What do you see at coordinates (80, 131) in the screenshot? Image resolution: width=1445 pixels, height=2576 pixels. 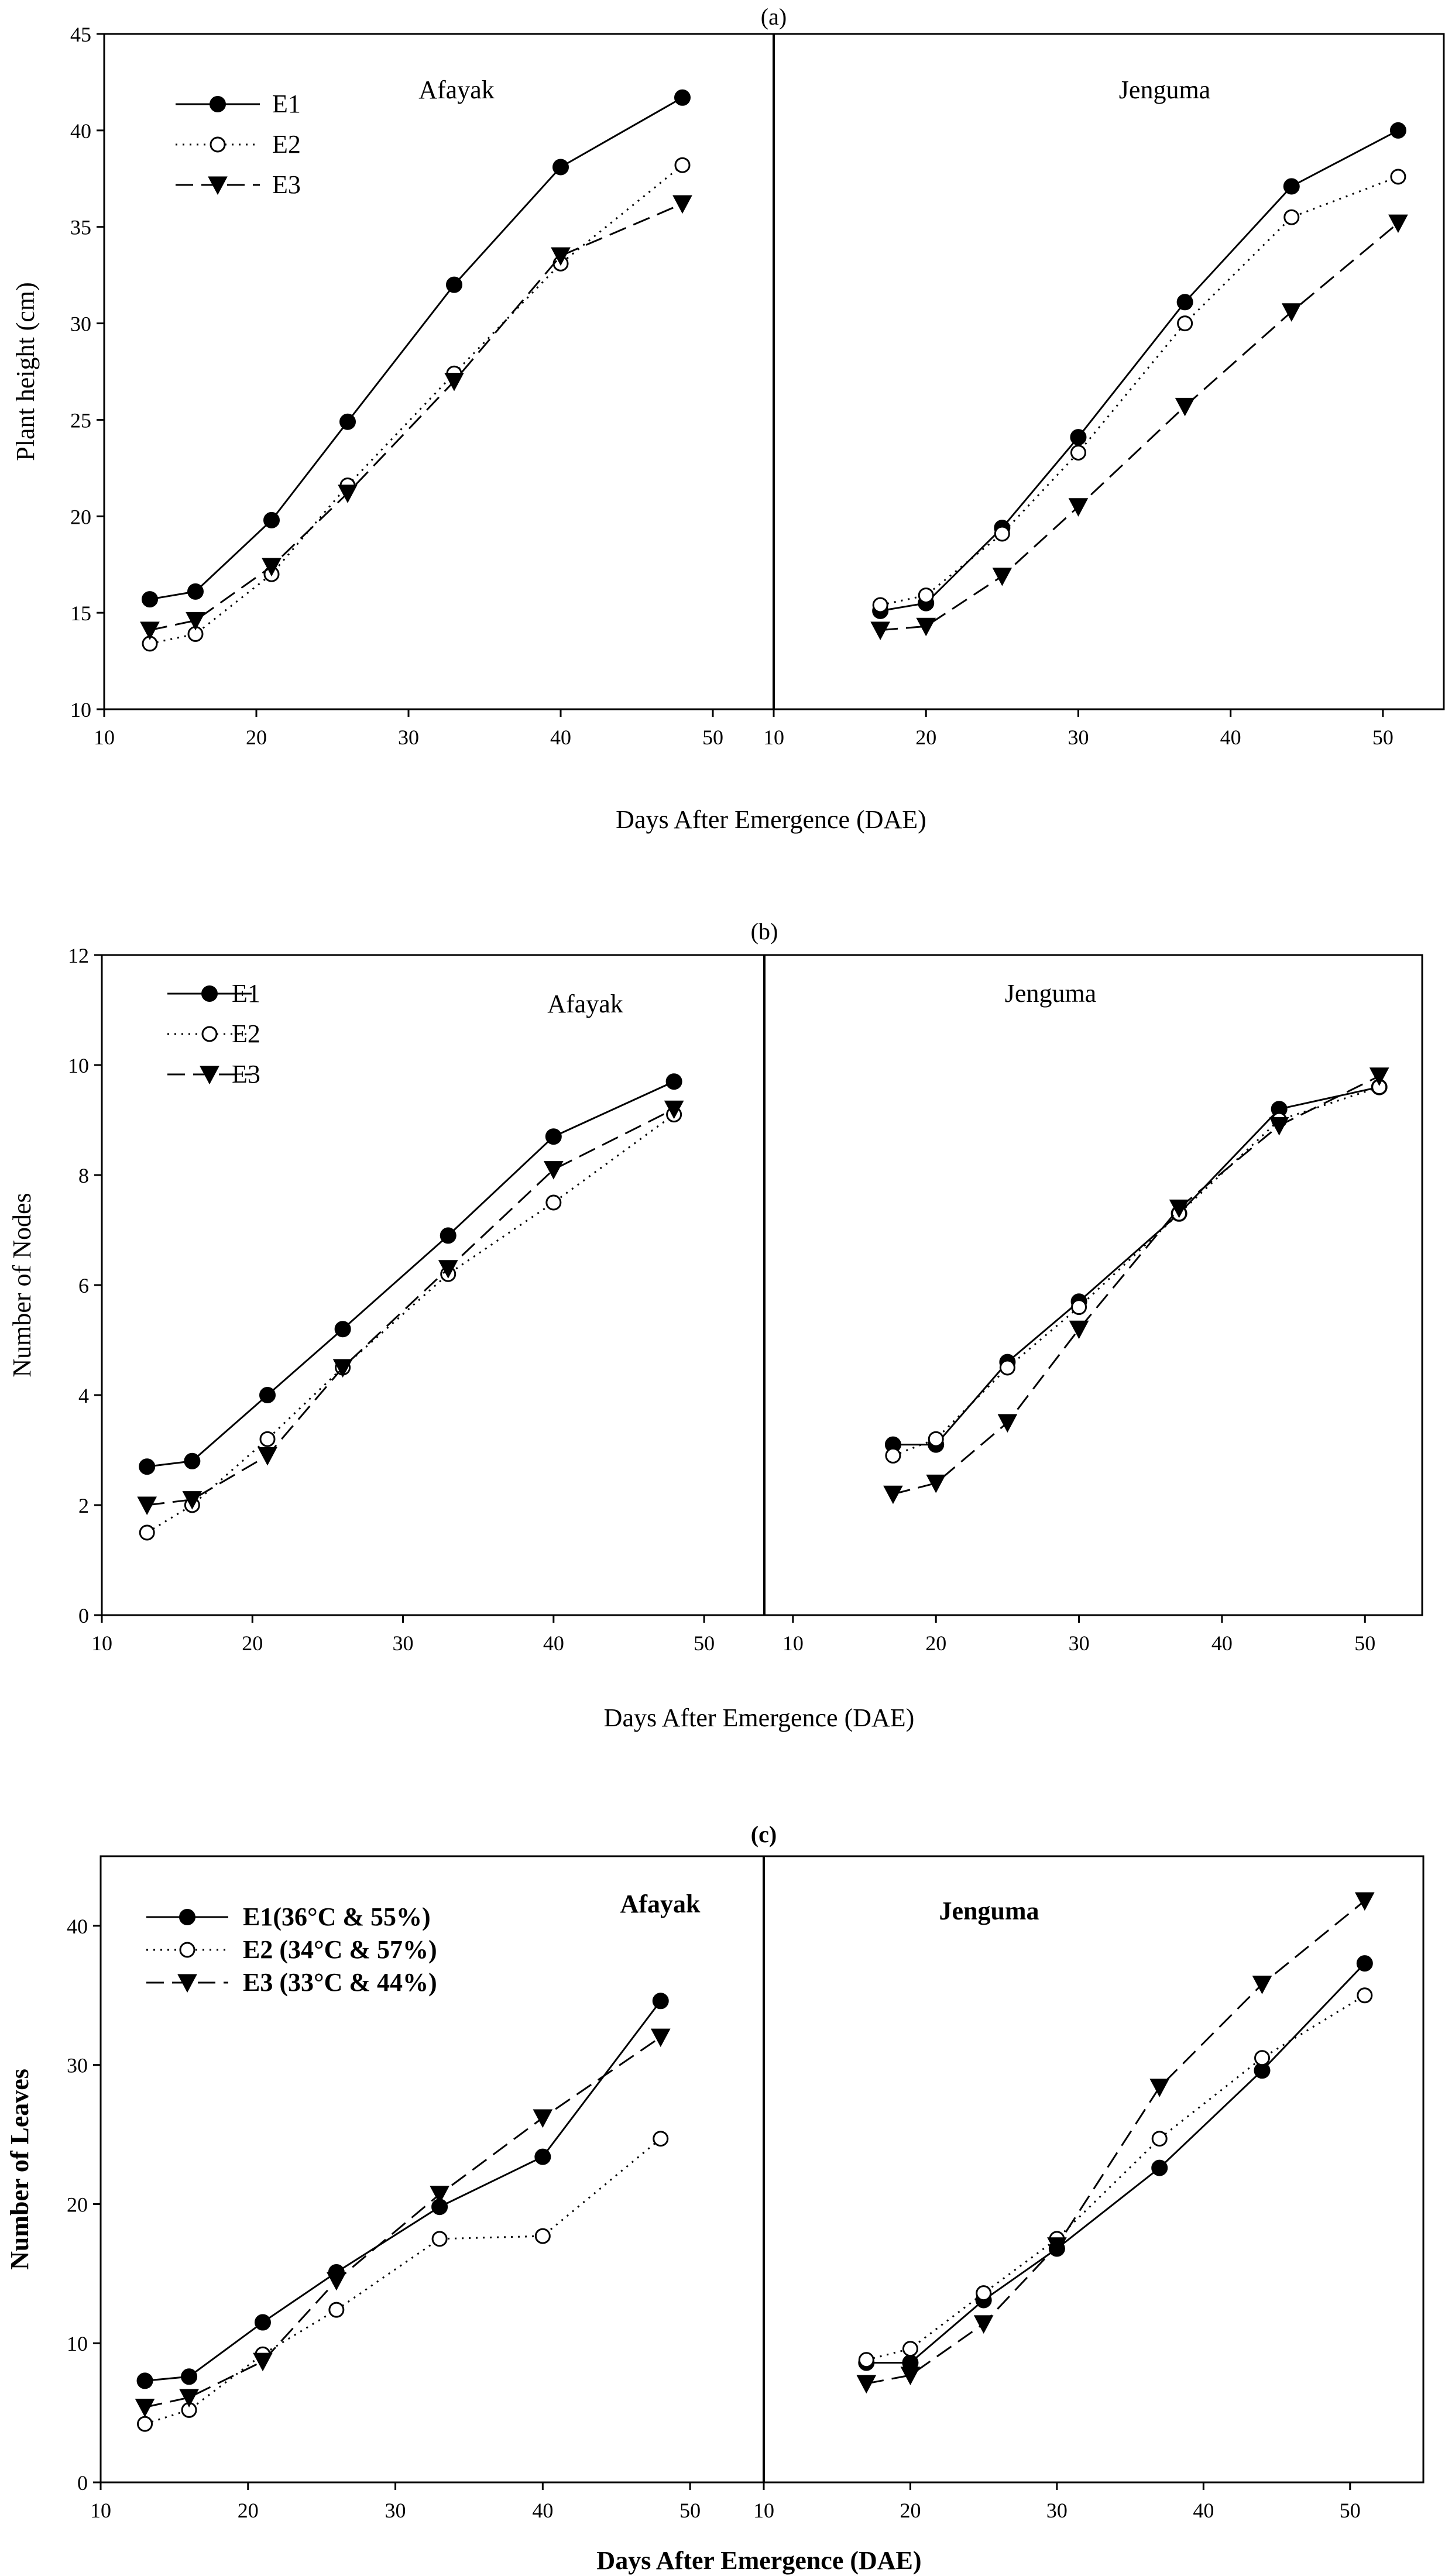 I see `y-tick-label: 40` at bounding box center [80, 131].